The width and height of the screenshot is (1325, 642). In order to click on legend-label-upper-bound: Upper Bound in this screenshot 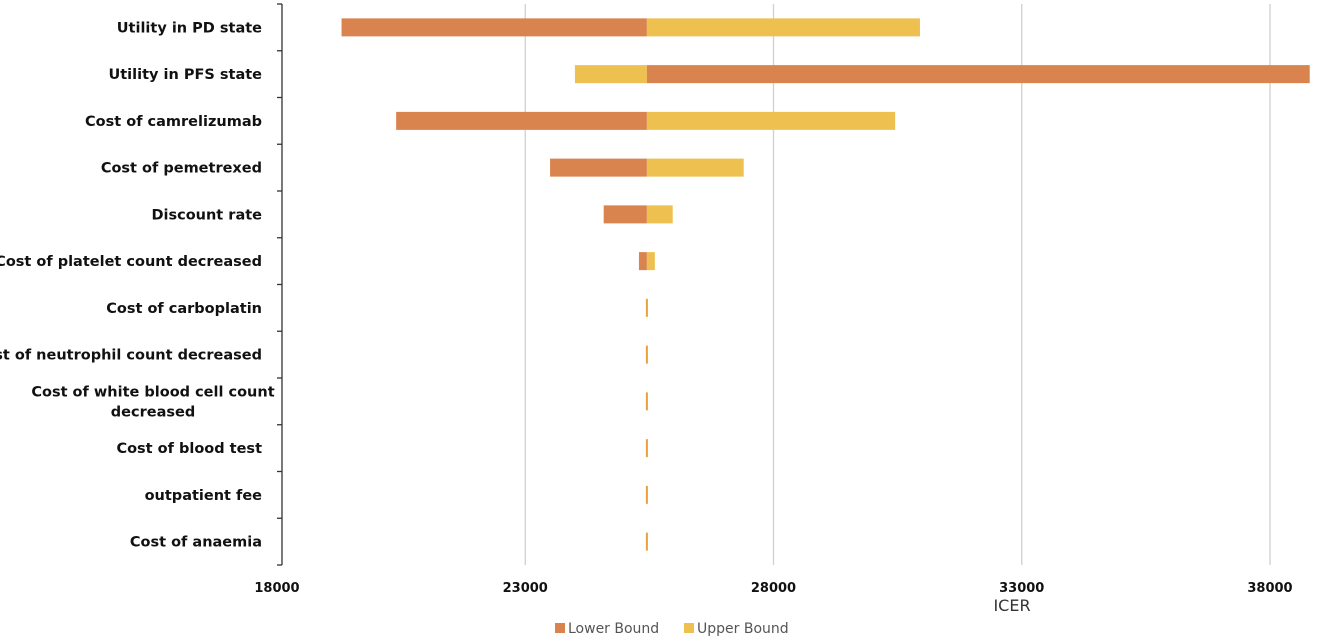, I will do `click(743, 629)`.